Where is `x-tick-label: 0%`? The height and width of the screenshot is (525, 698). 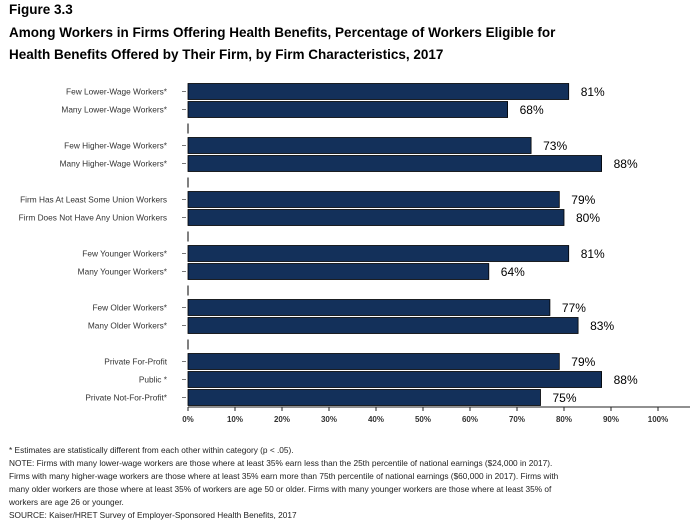
x-tick-label: 0% is located at coordinates (188, 419).